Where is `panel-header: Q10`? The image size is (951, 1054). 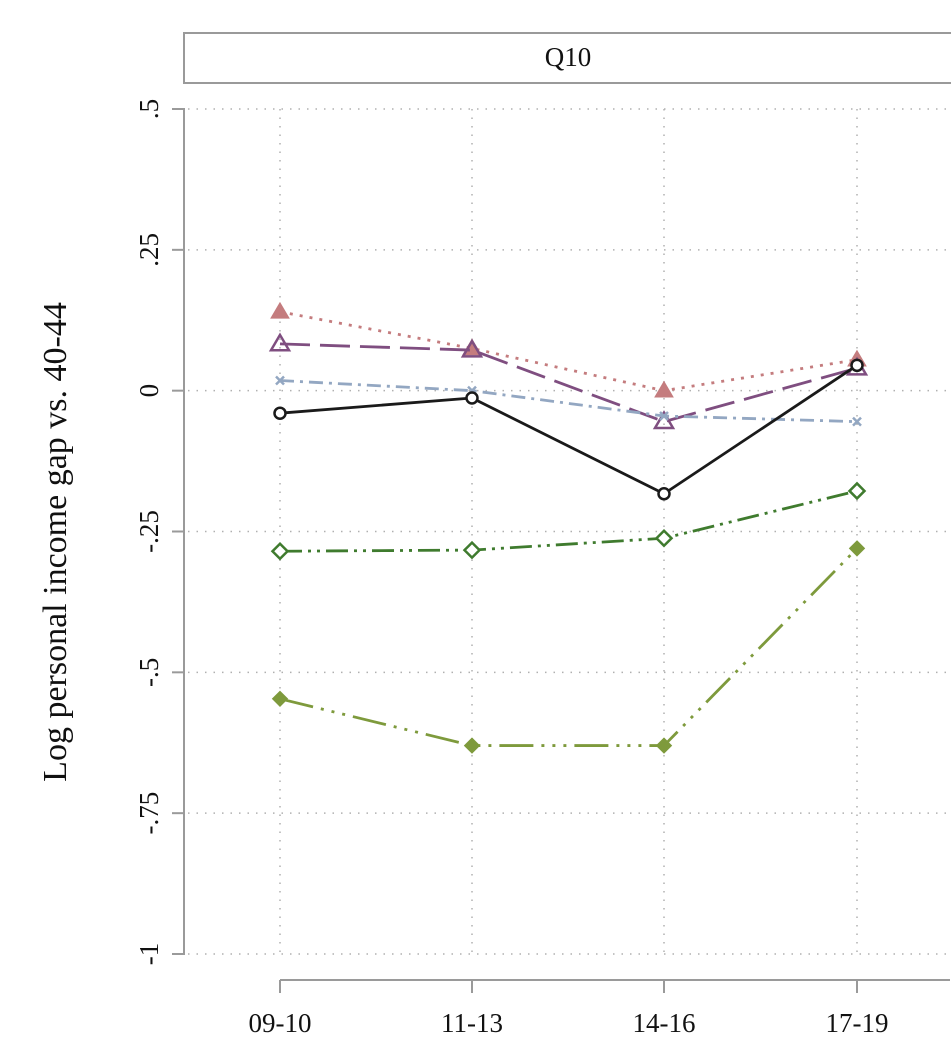
panel-header: Q10 is located at coordinates (567, 58).